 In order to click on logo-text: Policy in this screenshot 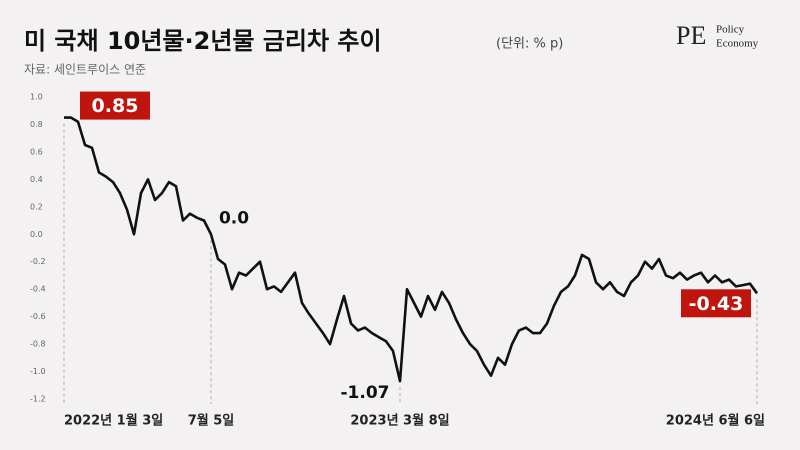, I will do `click(730, 30)`.